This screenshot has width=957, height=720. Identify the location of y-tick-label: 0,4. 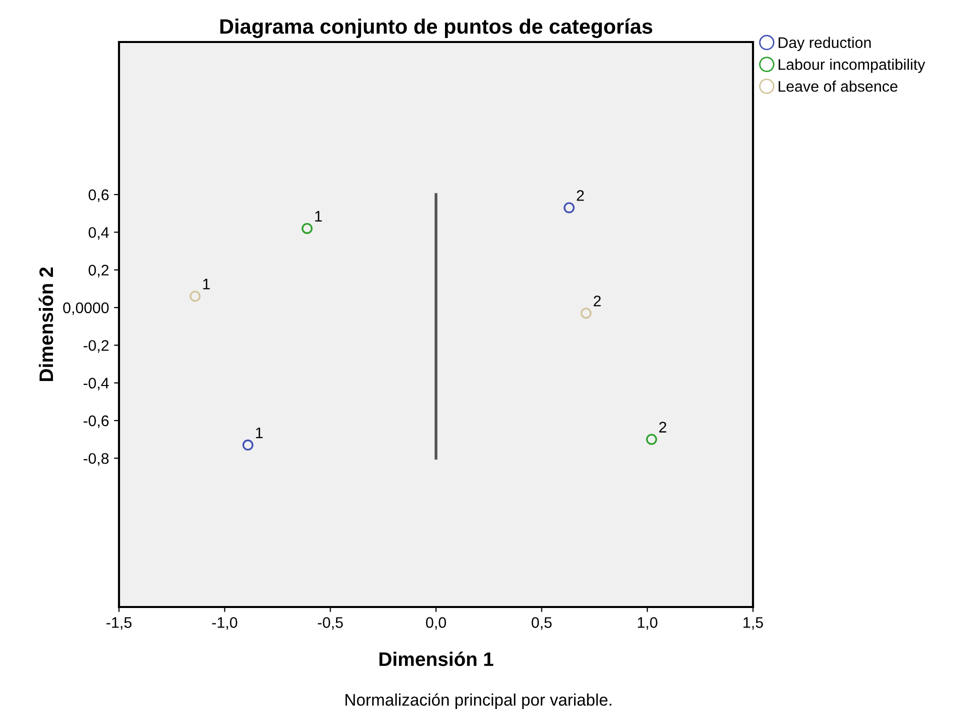
(98, 233).